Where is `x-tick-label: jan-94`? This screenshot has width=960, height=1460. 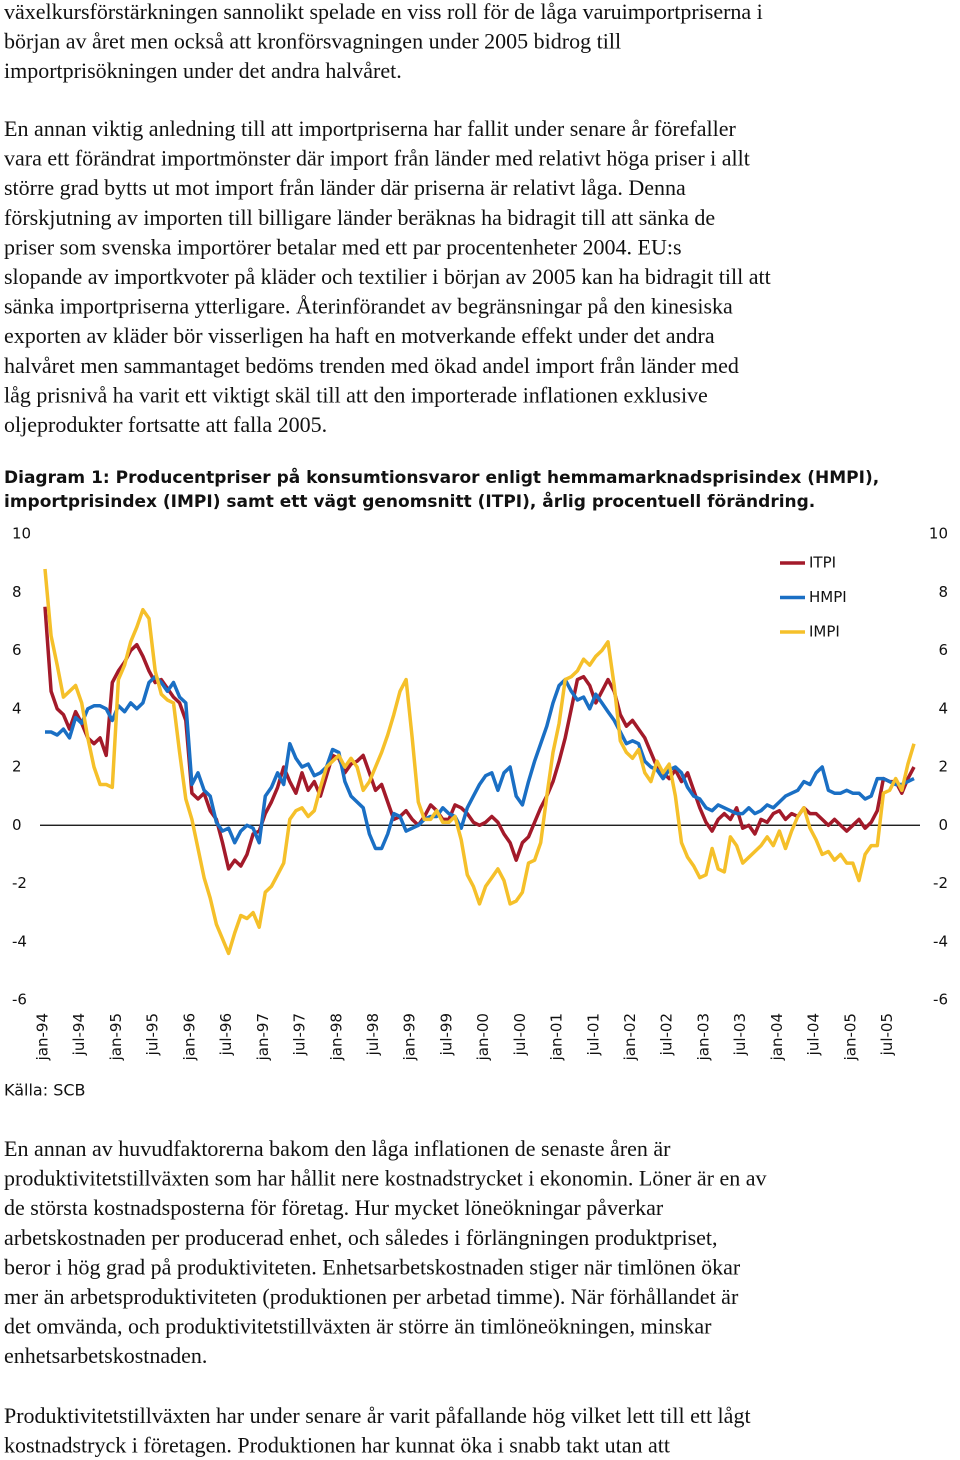
x-tick-label: jan-94 is located at coordinates (43, 1037).